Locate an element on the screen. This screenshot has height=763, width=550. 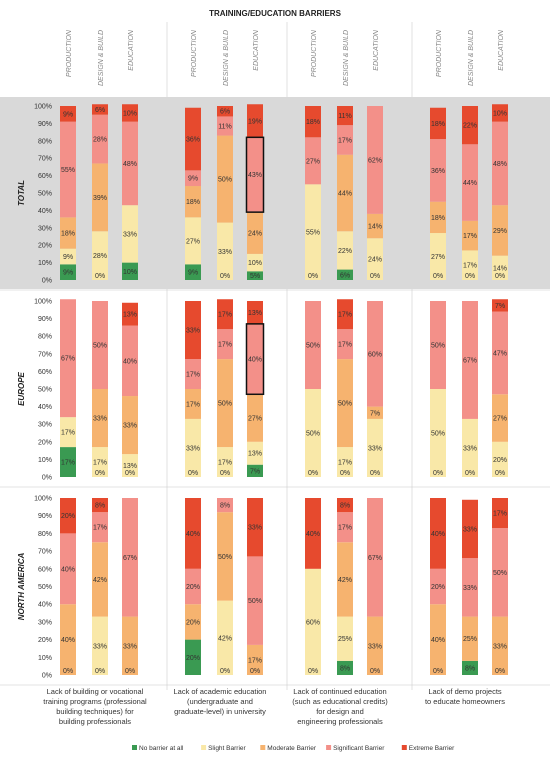
data-label: 28% is located at coordinates (100, 140).